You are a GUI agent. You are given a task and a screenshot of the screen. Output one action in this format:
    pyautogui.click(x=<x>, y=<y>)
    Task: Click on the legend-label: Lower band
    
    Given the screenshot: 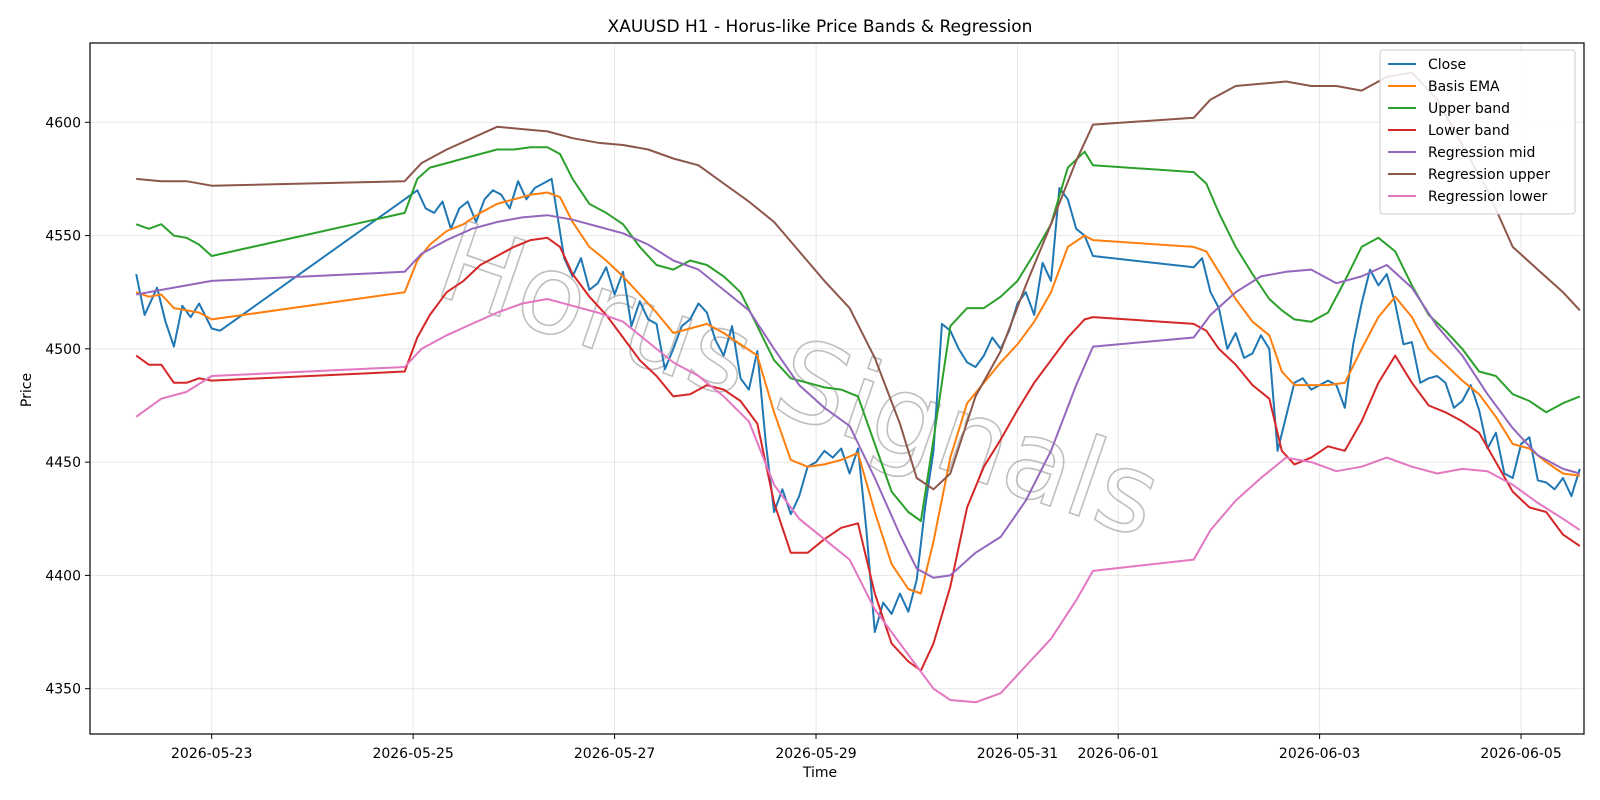 What is the action you would take?
    pyautogui.click(x=1469, y=131)
    